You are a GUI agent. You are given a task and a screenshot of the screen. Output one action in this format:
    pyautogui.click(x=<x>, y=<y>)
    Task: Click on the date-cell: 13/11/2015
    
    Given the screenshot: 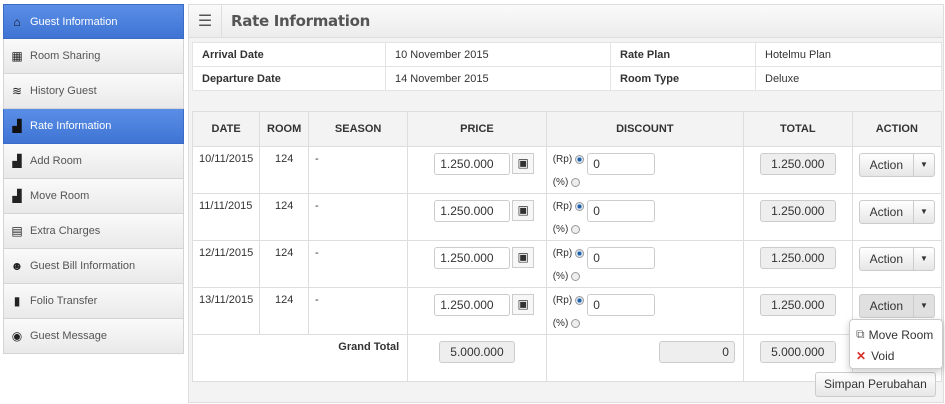 What is the action you would take?
    pyautogui.click(x=226, y=311)
    